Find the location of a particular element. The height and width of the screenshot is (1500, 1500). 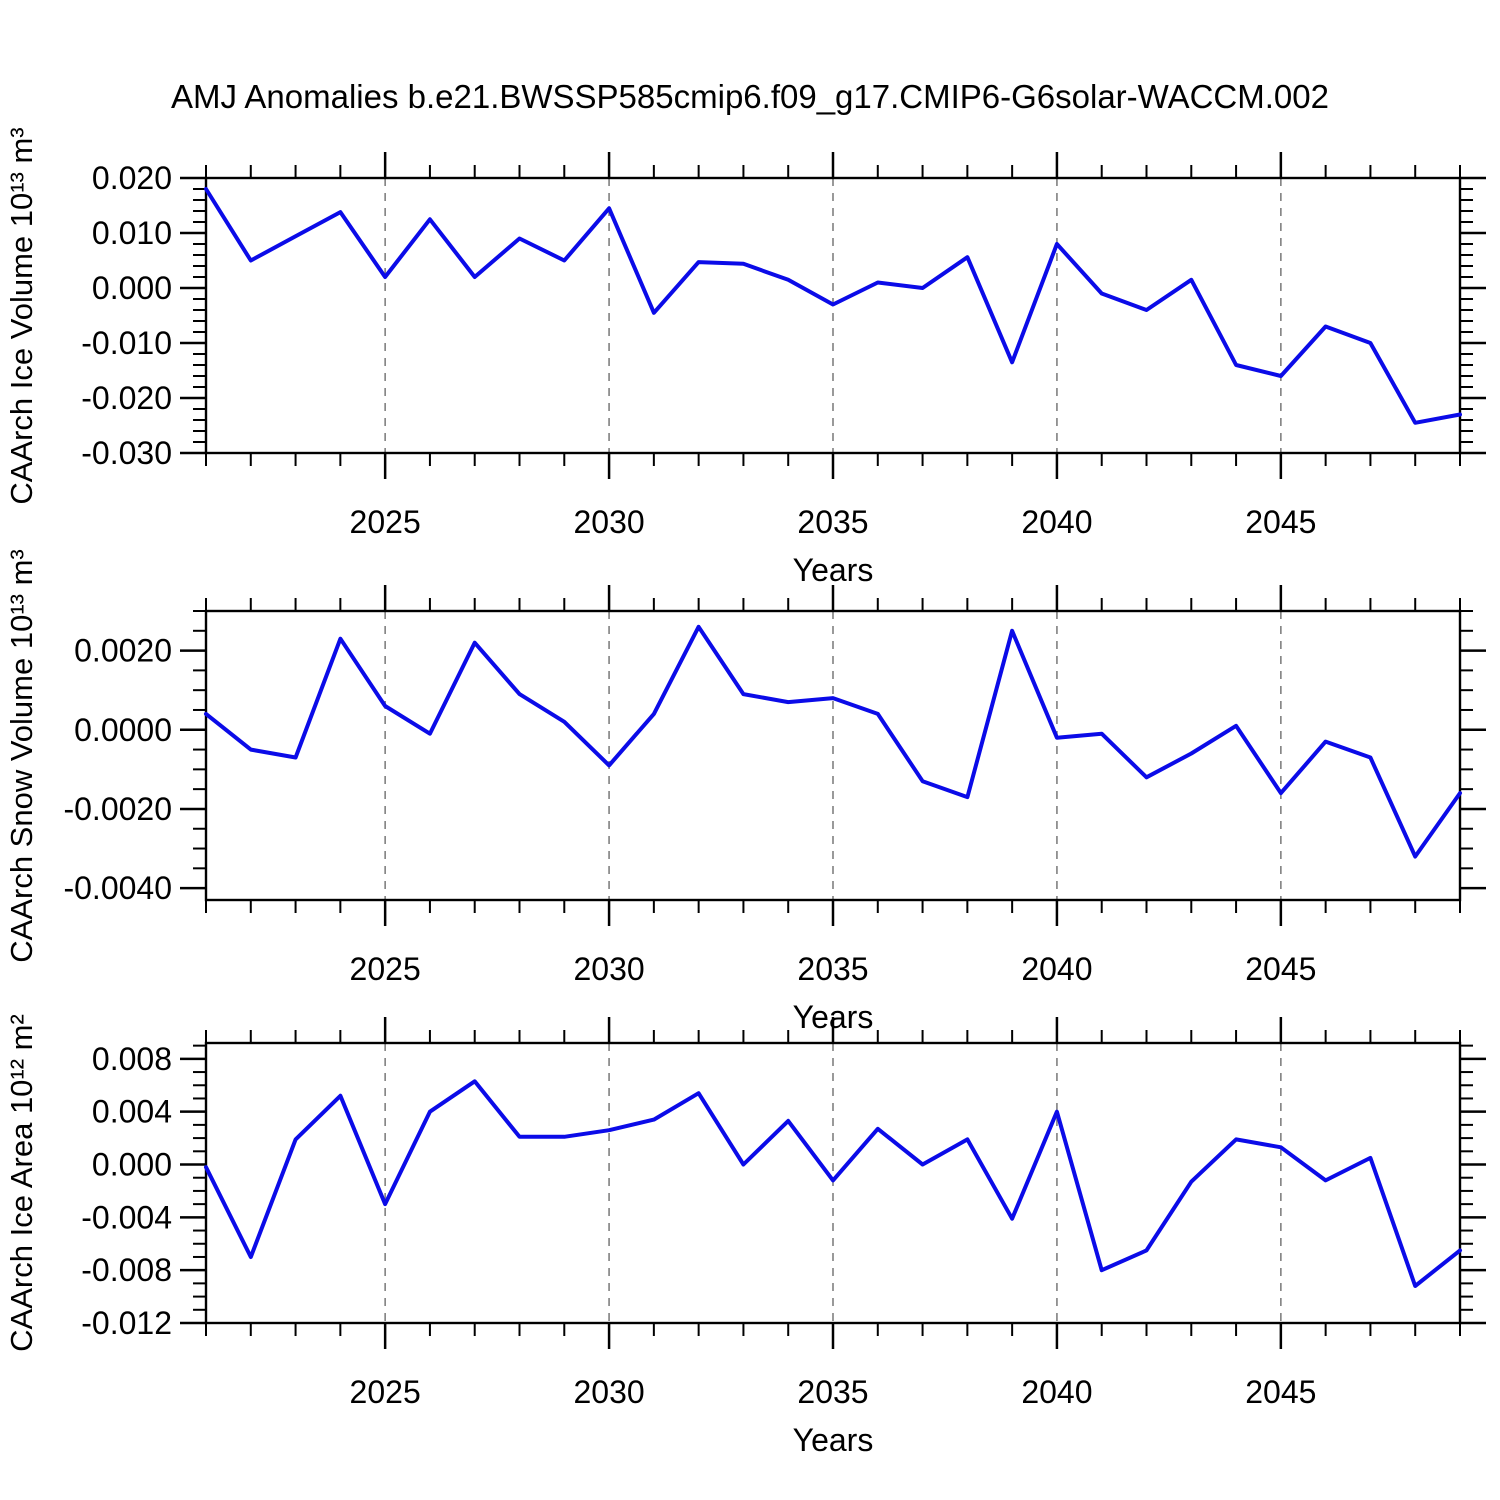

y-tick-label: -0.010 is located at coordinates (126, 343).